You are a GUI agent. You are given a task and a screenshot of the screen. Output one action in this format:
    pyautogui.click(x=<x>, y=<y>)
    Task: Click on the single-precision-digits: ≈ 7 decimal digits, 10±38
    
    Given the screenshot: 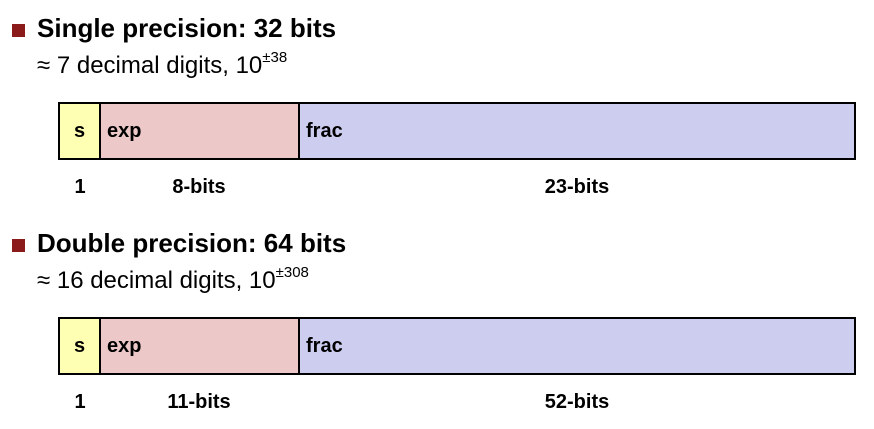 What is the action you would take?
    pyautogui.click(x=162, y=66)
    